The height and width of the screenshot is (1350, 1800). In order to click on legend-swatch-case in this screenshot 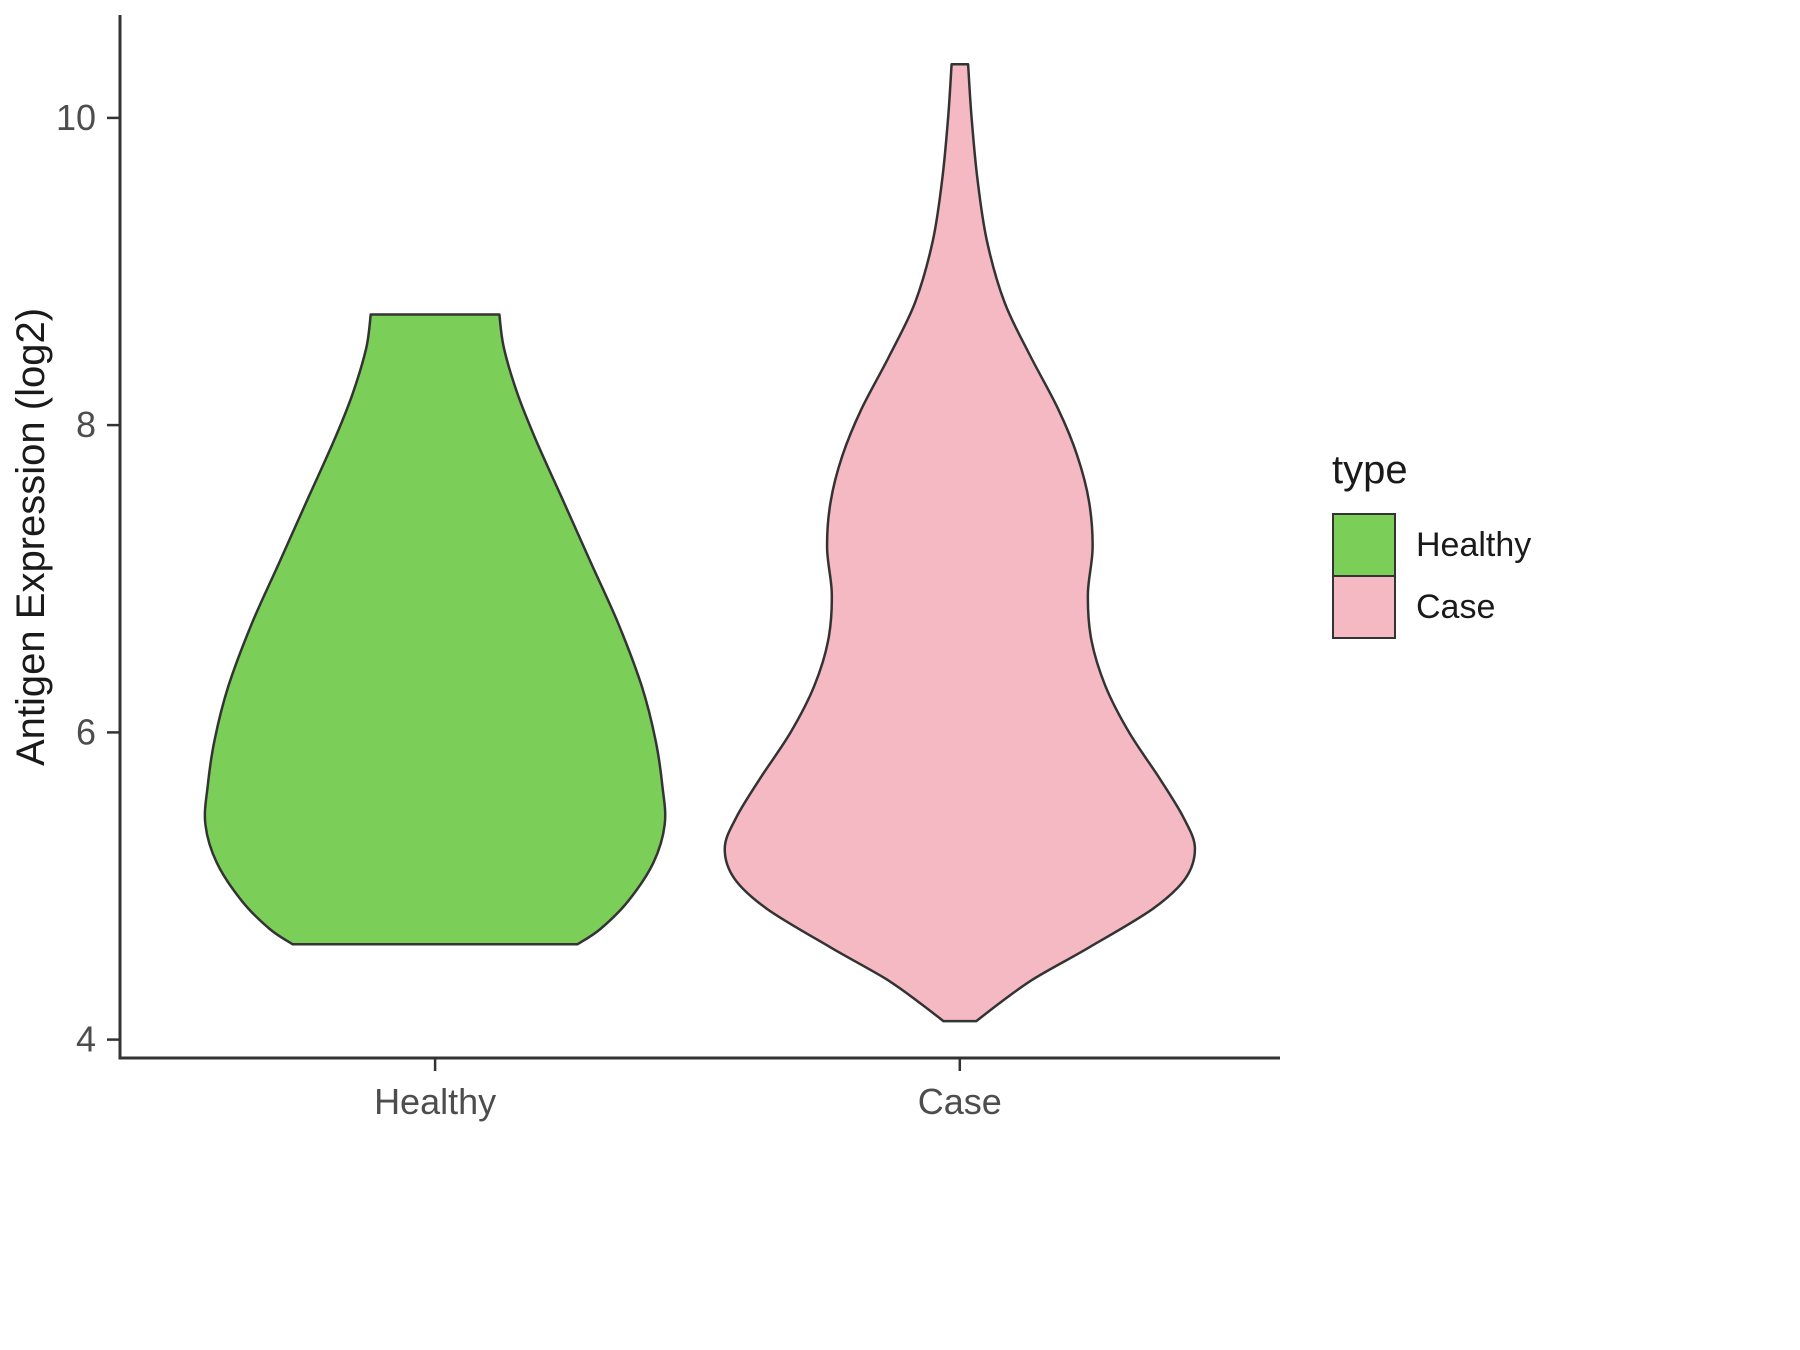, I will do `click(1364, 607)`.